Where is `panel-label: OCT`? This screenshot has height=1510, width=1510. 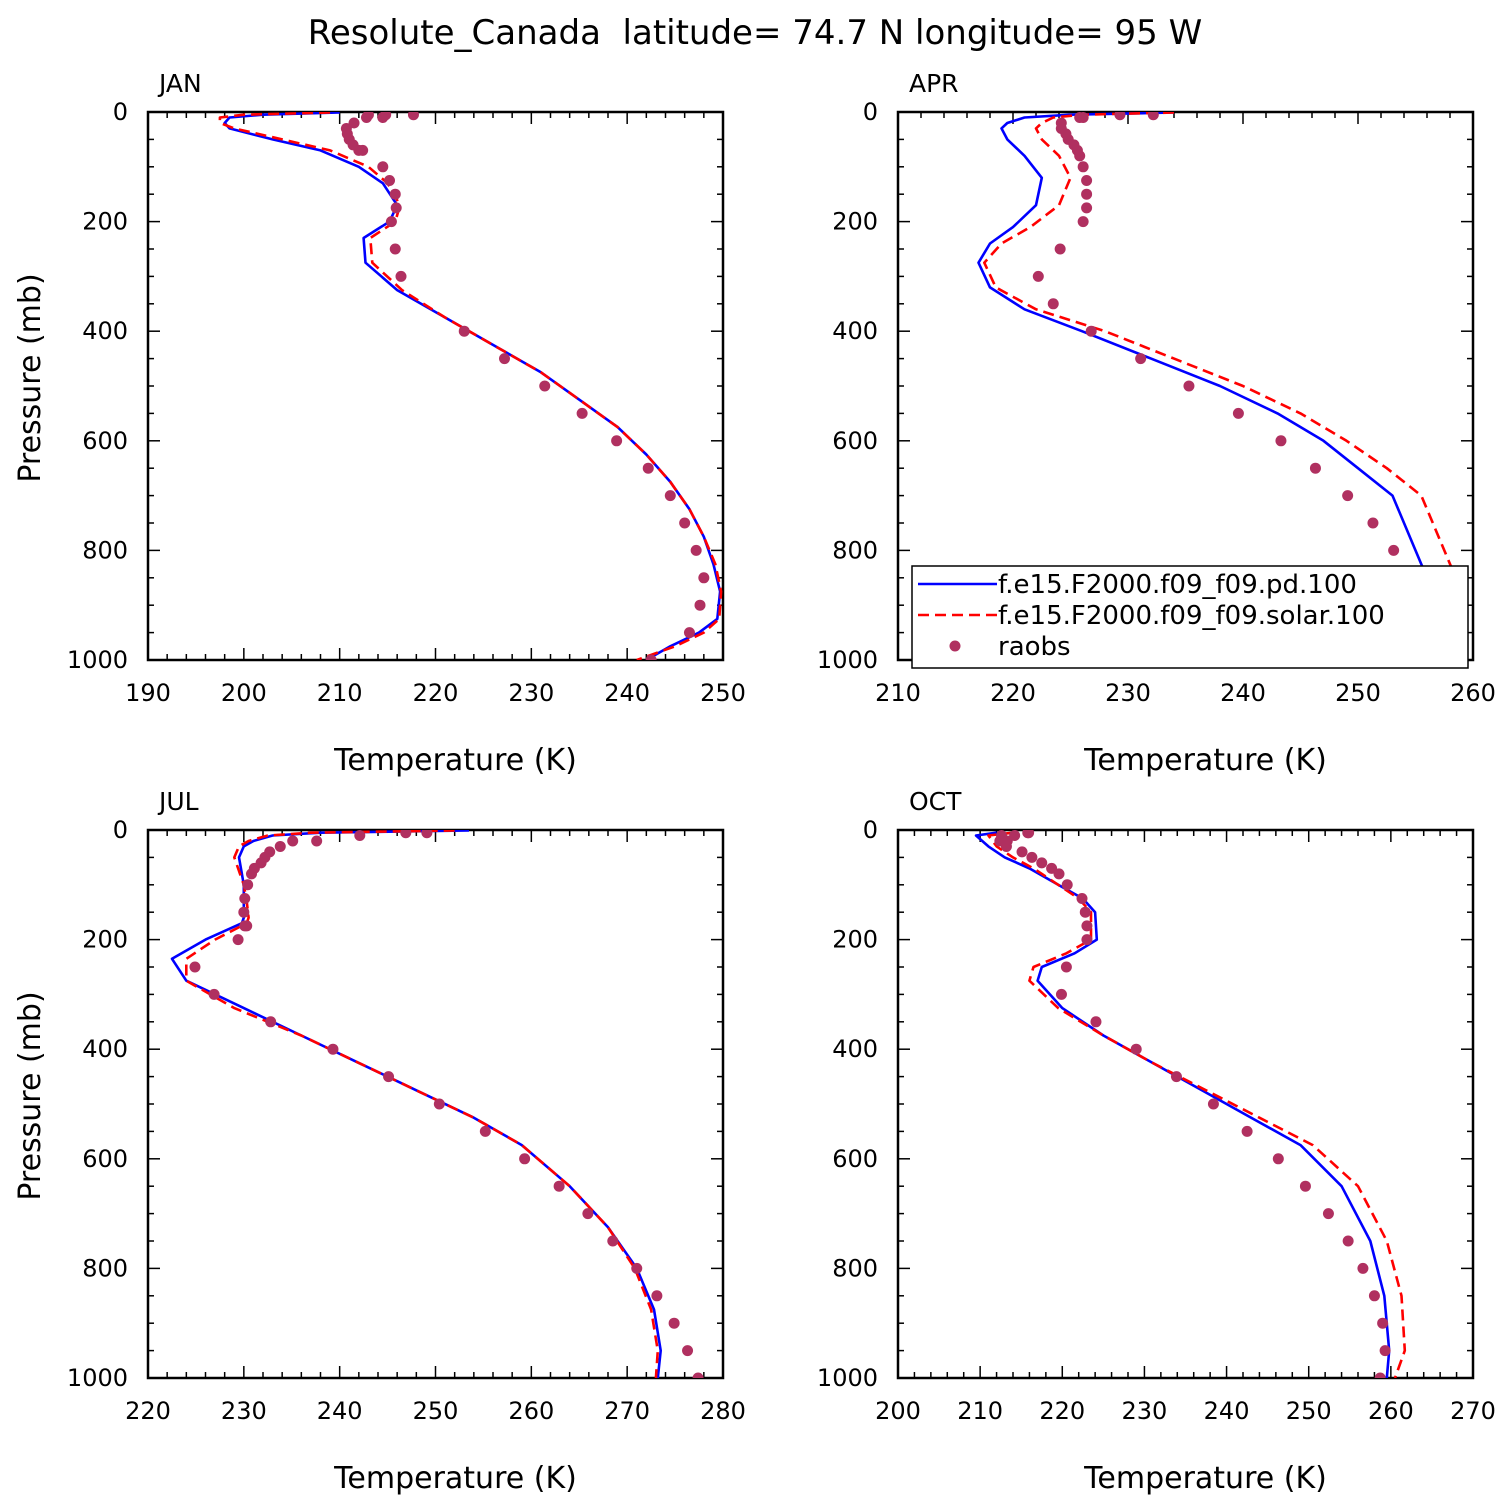 panel-label: OCT is located at coordinates (935, 801).